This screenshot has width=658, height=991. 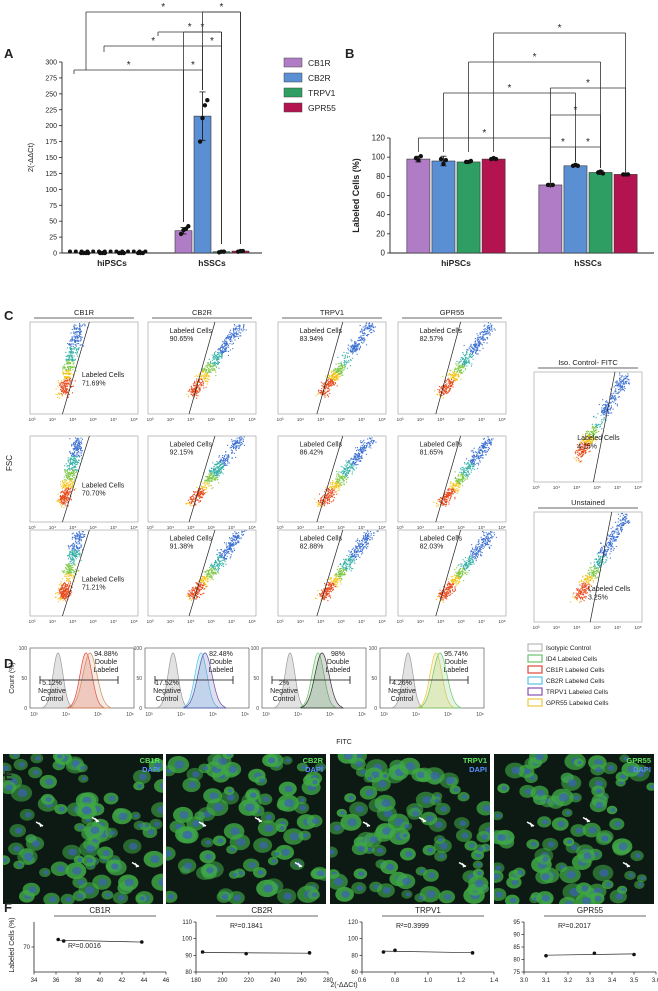 What do you see at coordinates (163, 7) in the screenshot?
I see `sig-star: *` at bounding box center [163, 7].